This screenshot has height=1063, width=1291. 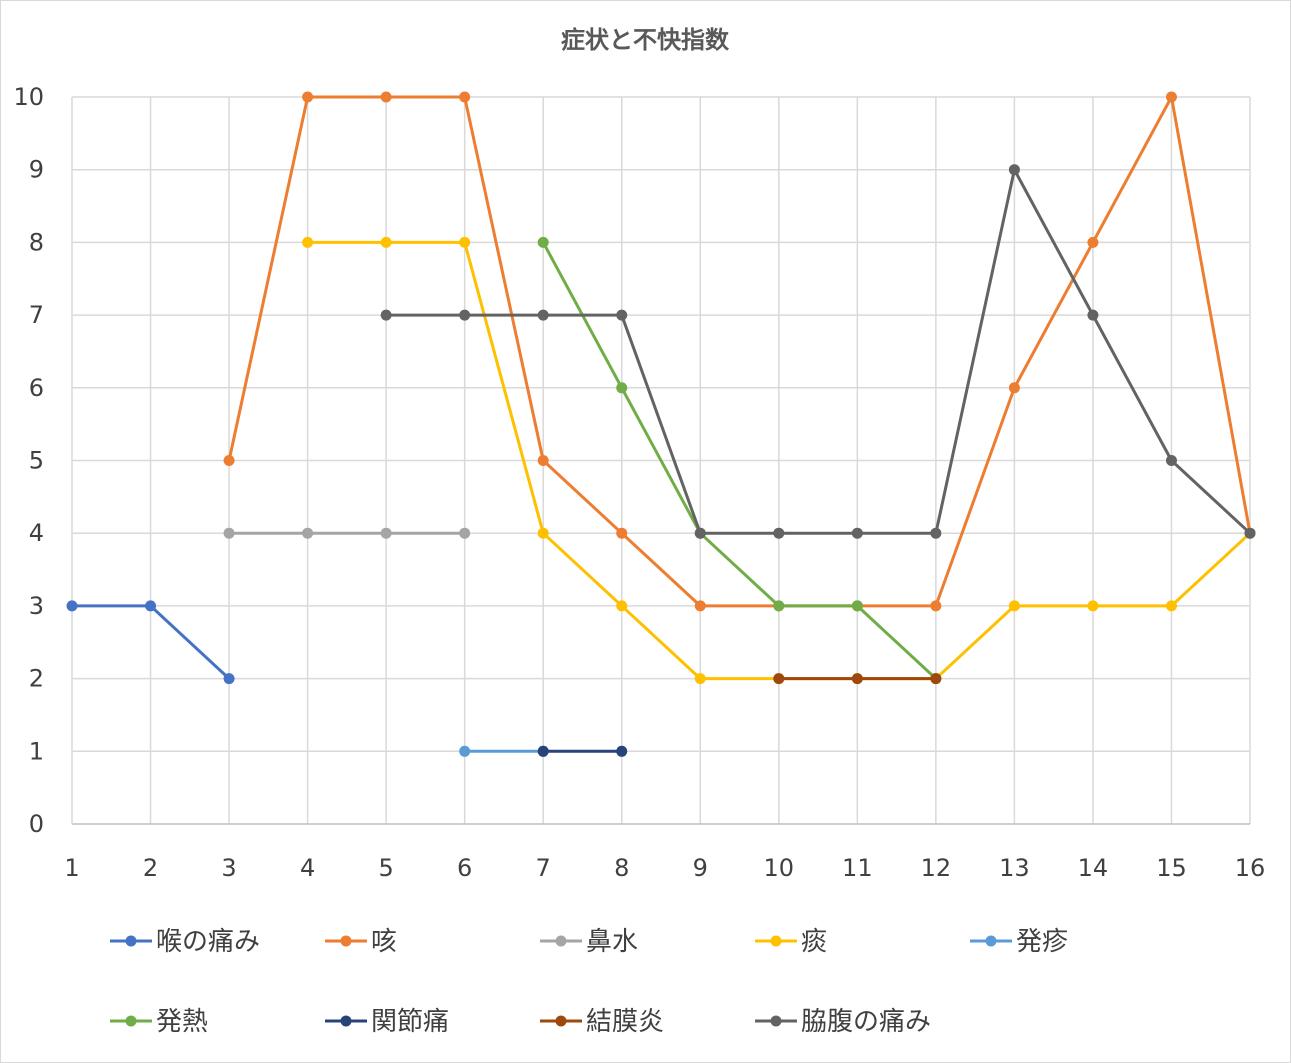 What do you see at coordinates (228, 868) in the screenshot?
I see `x-tick-label: 3` at bounding box center [228, 868].